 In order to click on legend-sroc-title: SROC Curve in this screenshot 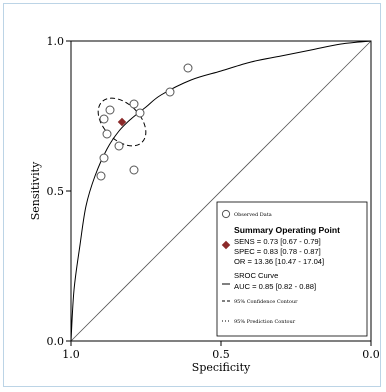, I will do `click(256, 275)`.